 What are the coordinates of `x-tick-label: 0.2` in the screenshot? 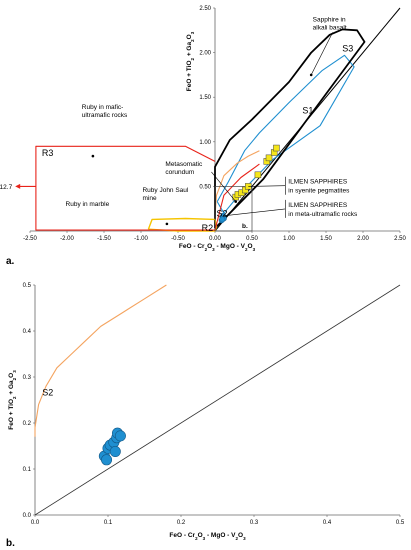 It's located at (181, 523).